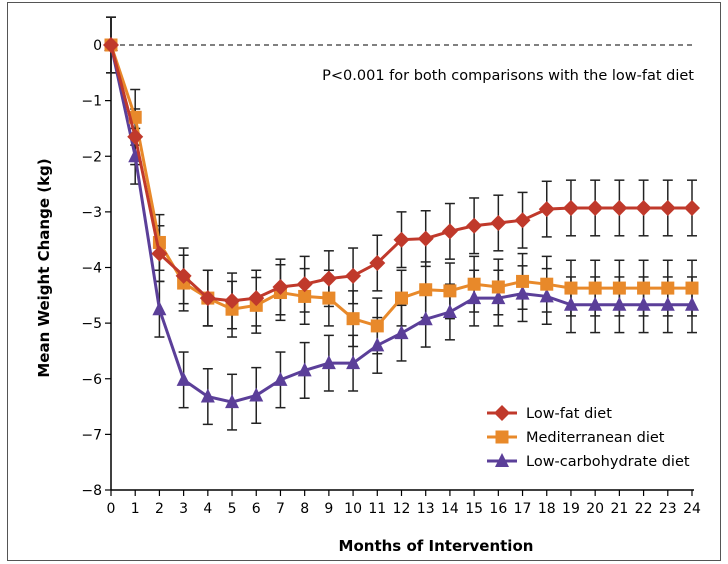  Describe the element at coordinates (91, 269) in the screenshot. I see `y-tick-label: −4` at that location.